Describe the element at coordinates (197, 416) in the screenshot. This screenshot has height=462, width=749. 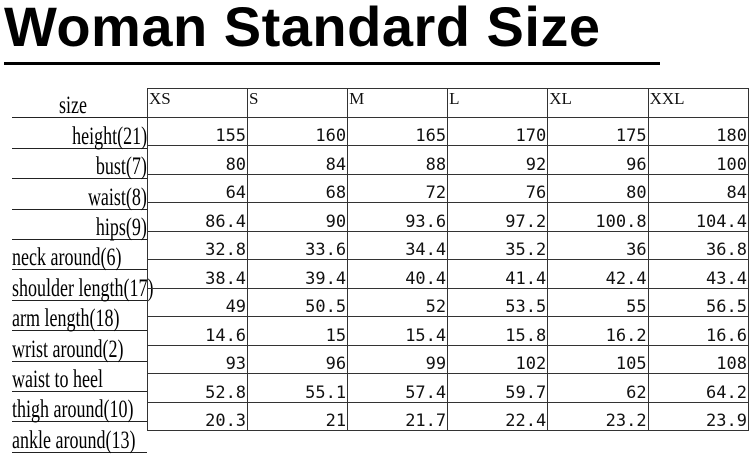
I see `table-cell: 20.3` at that location.